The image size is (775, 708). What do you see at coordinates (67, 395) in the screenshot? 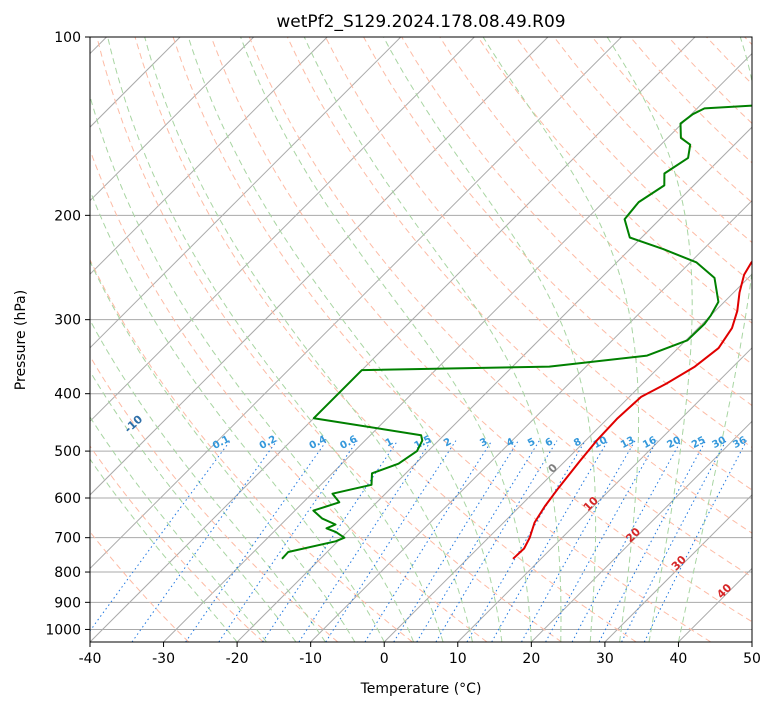
I see `y-tick-label: 400` at bounding box center [67, 395].